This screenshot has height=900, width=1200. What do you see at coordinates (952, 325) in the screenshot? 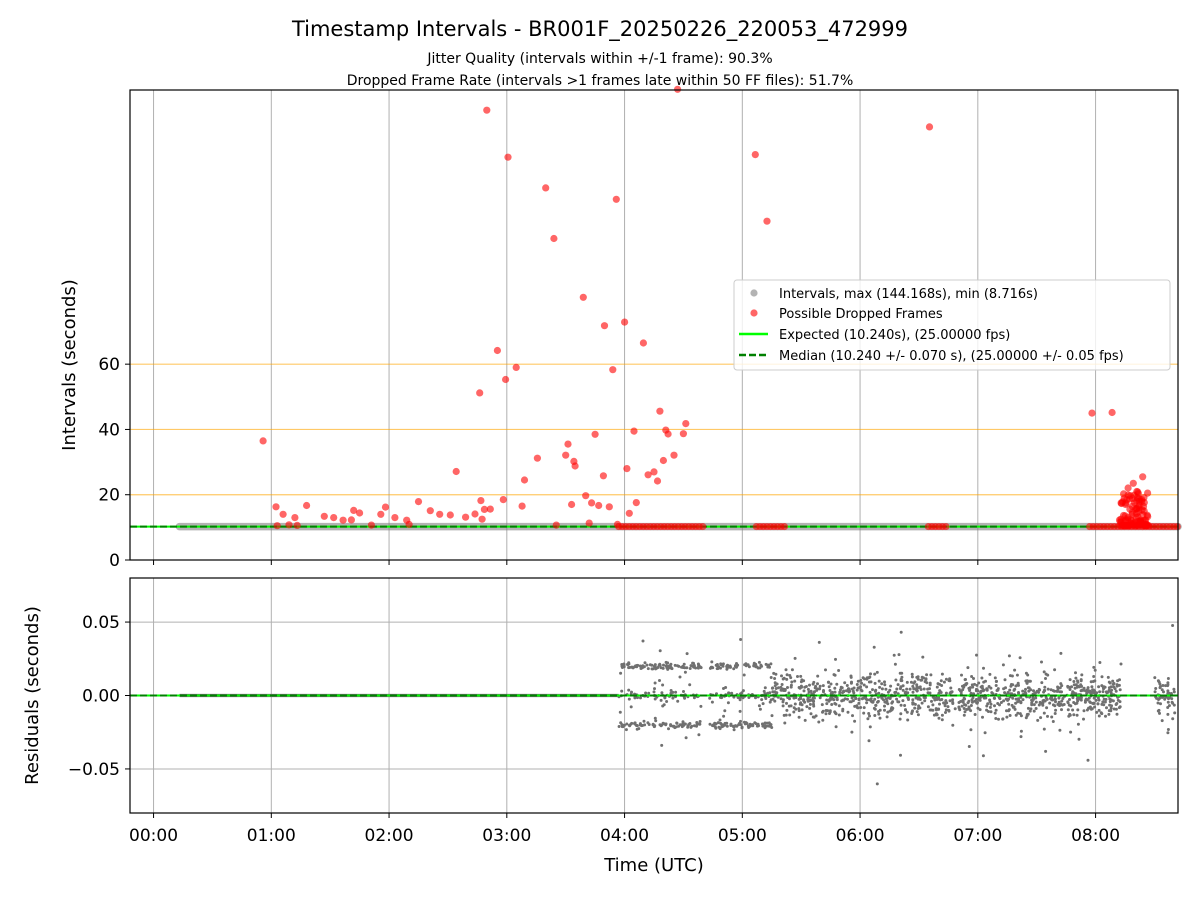
I see `legend-box` at bounding box center [952, 325].